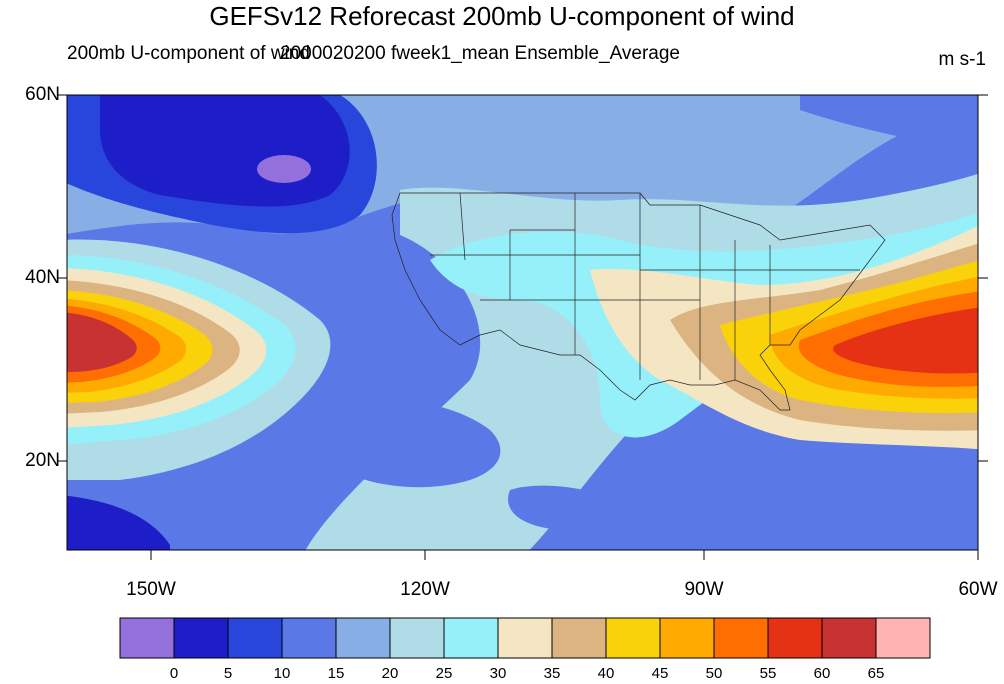 The height and width of the screenshot is (684, 1004). I want to click on colorbar-label: 55, so click(768, 673).